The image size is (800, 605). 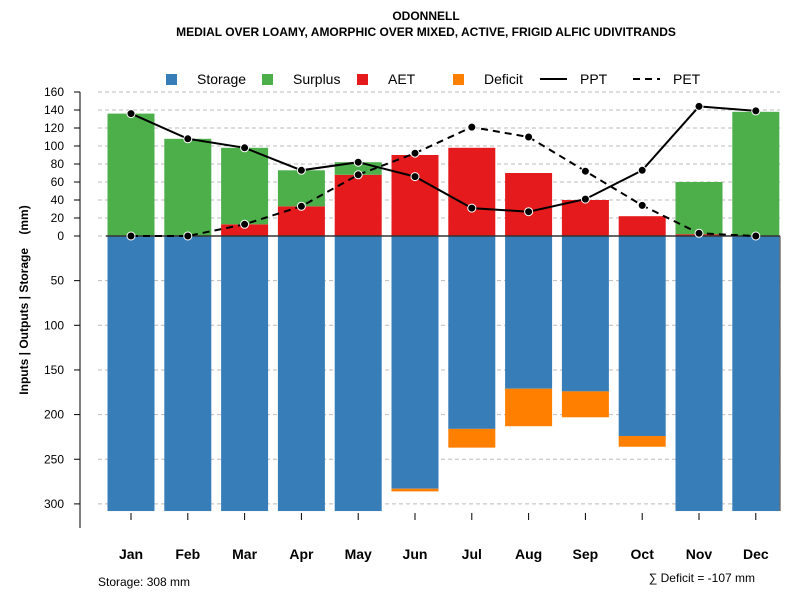 I want to click on x-tick-label: Sep, so click(x=586, y=554).